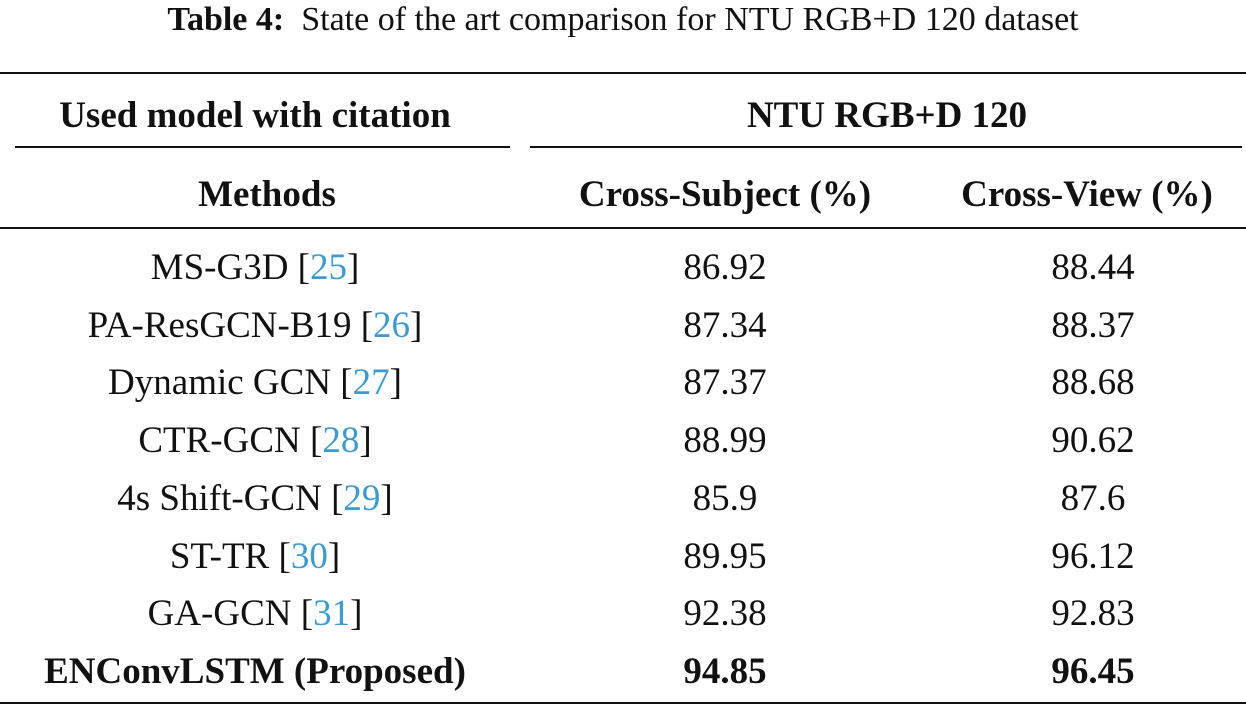  I want to click on cross-view: 87.6, so click(1093, 498).